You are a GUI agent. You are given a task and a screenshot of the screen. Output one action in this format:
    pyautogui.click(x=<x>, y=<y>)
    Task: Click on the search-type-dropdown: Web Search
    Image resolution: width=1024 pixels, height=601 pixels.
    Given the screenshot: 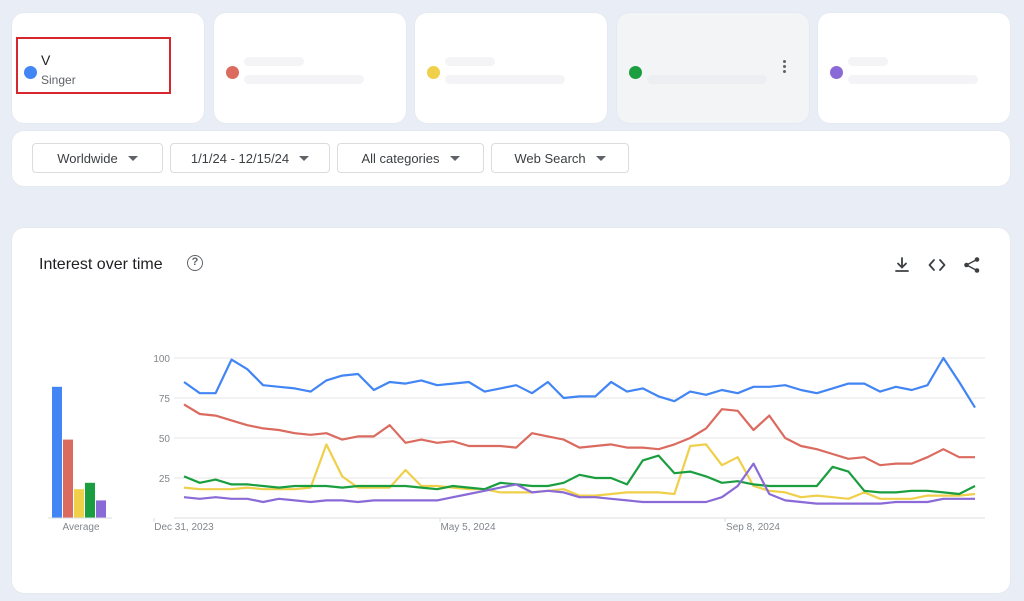 What is the action you would take?
    pyautogui.click(x=560, y=158)
    